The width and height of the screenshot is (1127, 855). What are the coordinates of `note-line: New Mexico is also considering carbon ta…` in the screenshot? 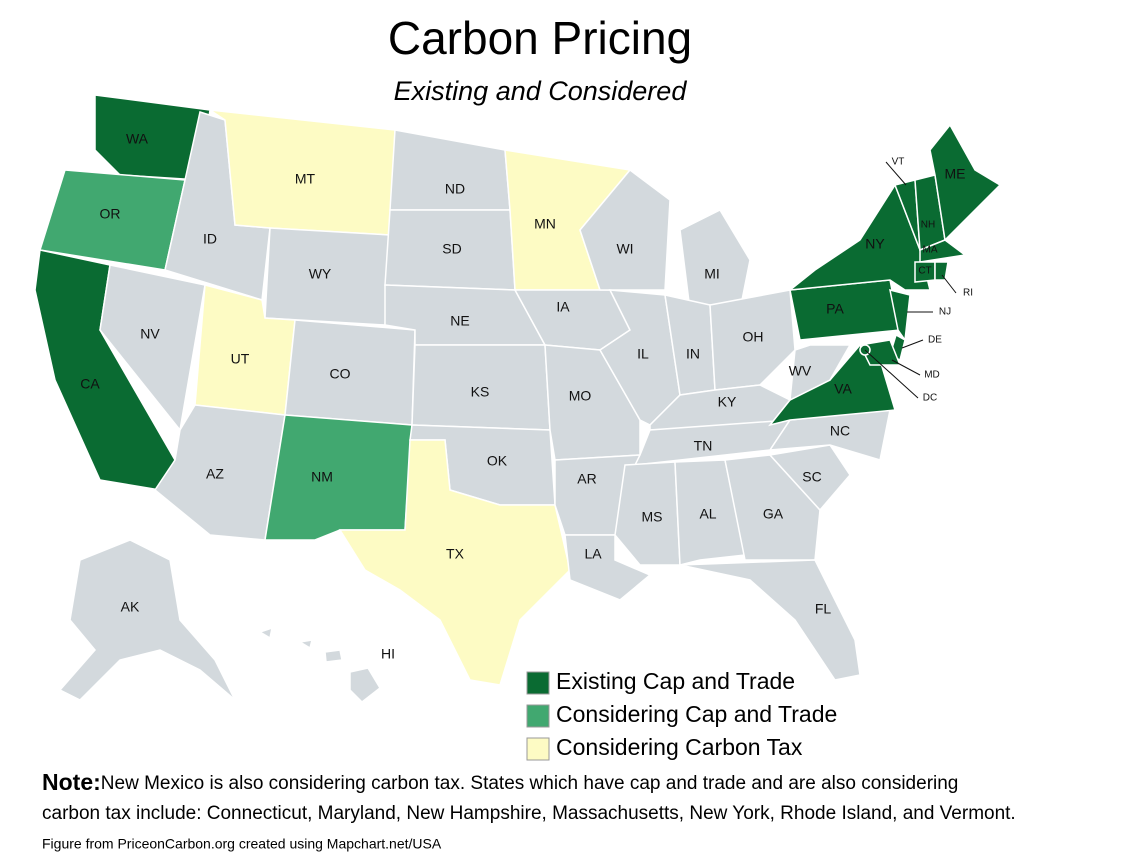 It's located at (530, 783).